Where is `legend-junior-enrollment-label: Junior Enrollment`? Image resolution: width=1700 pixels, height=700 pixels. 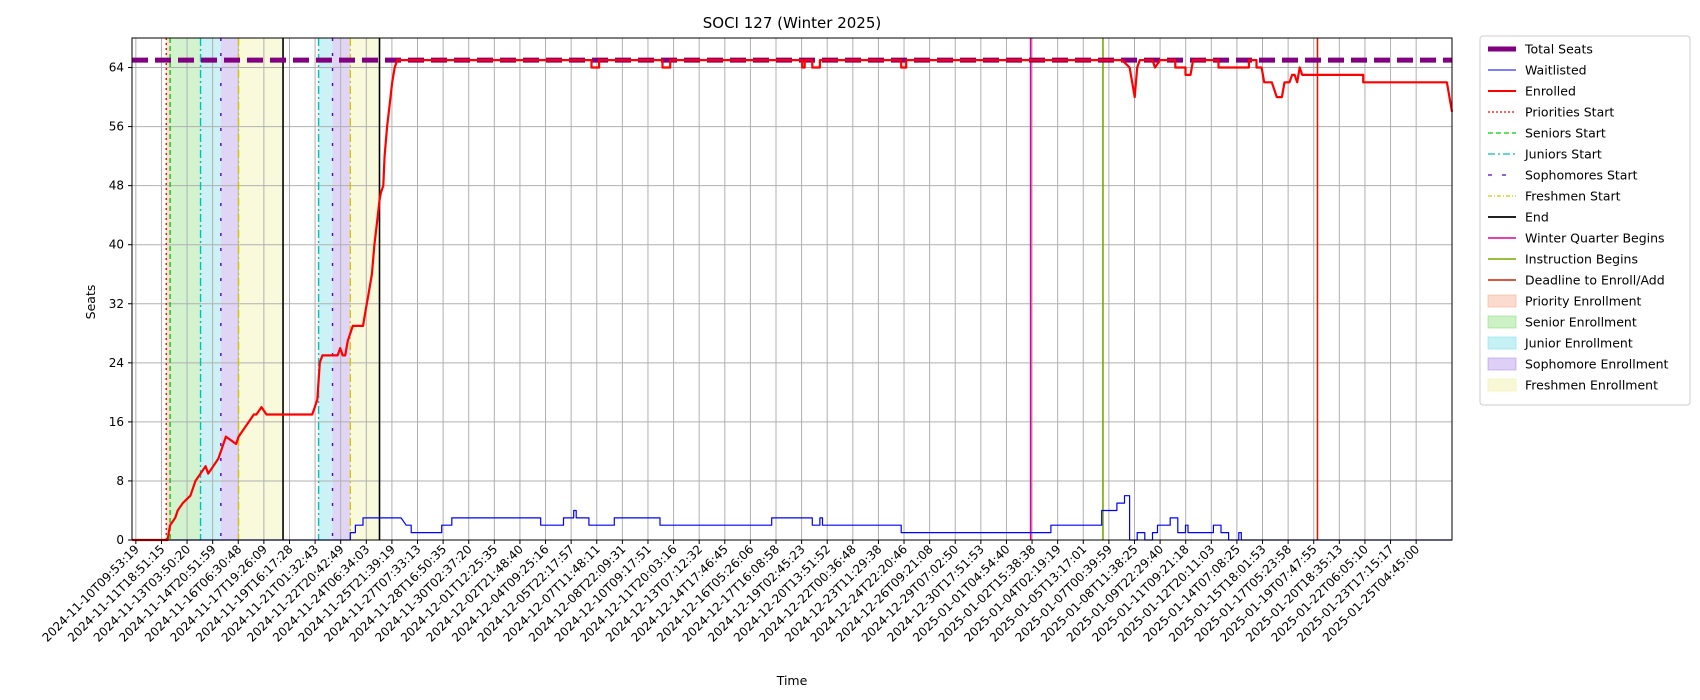 legend-junior-enrollment-label: Junior Enrollment is located at coordinates (1578, 343).